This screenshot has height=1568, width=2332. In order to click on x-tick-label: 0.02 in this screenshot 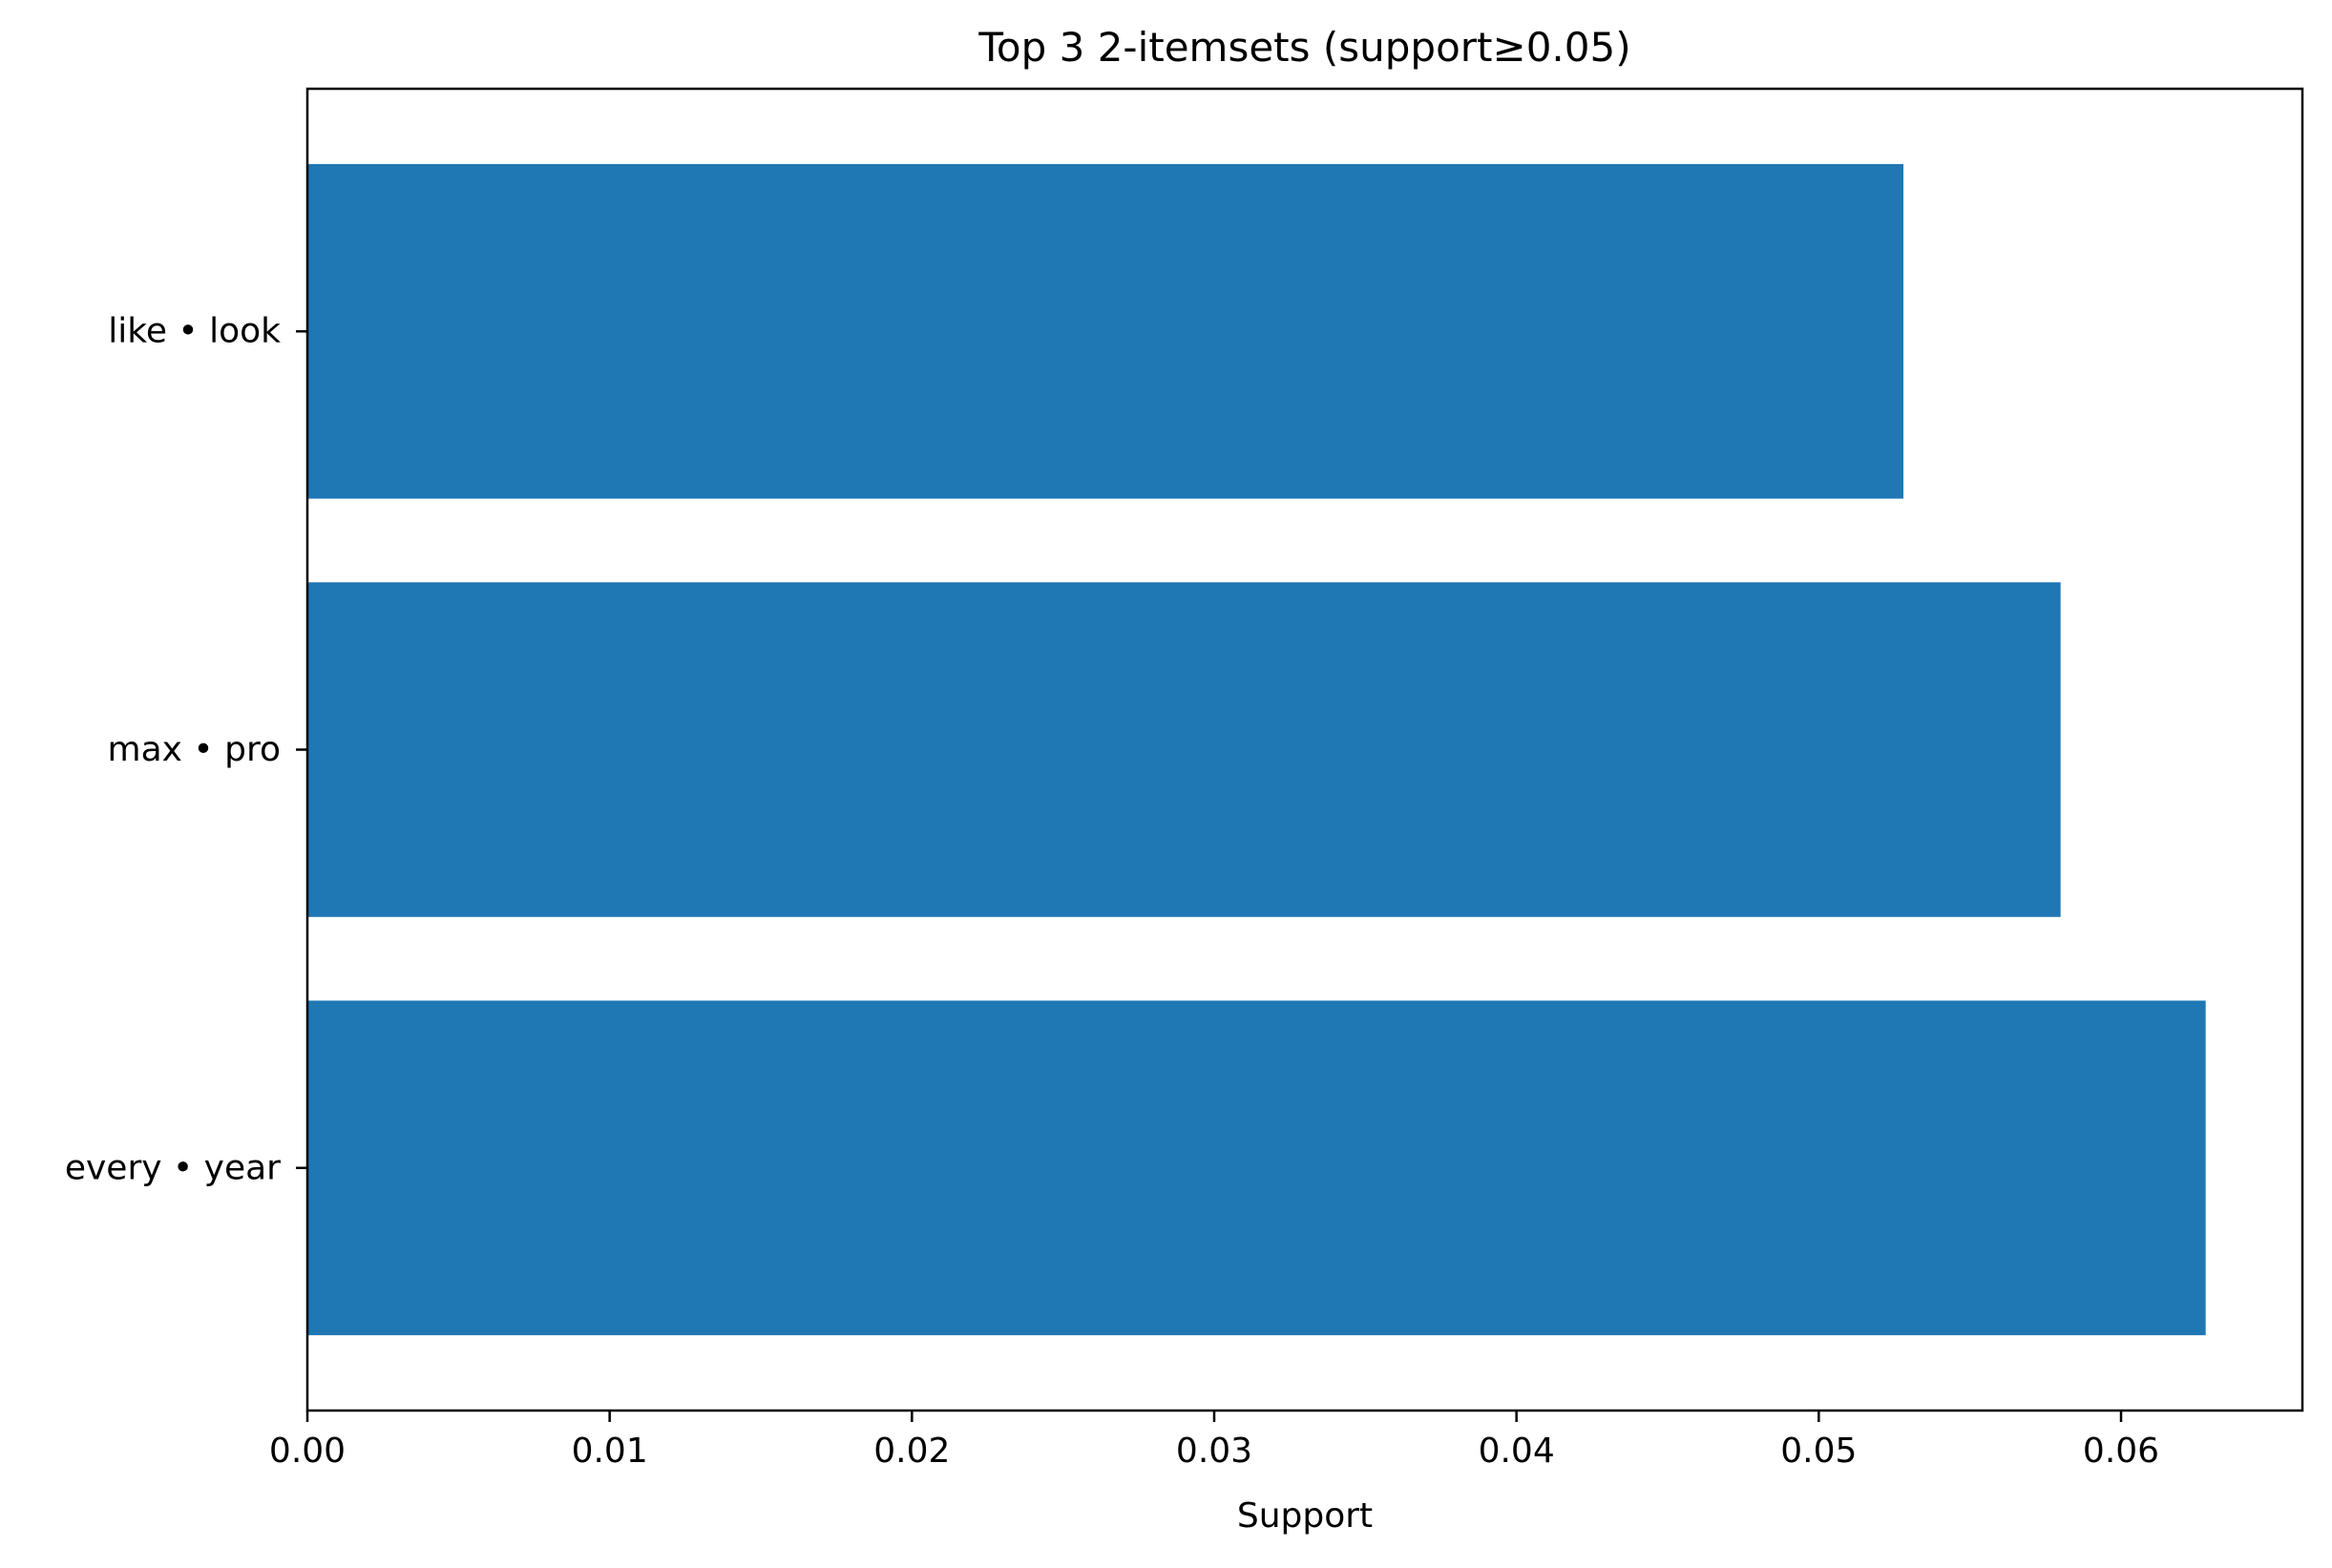, I will do `click(911, 1451)`.